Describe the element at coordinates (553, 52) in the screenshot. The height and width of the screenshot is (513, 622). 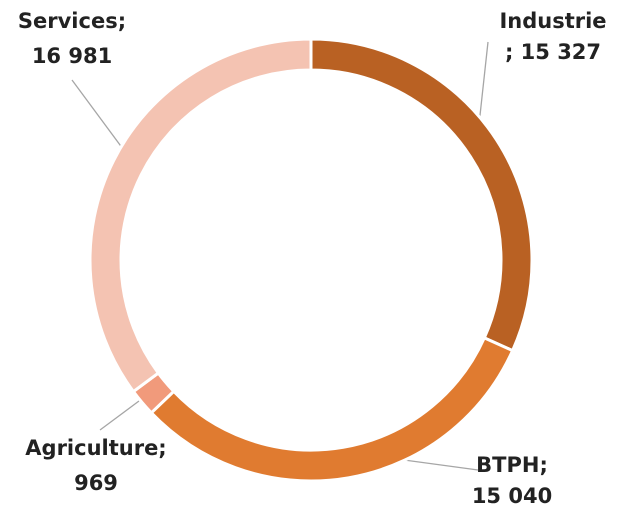
I see `data-label: ; 15 327` at that location.